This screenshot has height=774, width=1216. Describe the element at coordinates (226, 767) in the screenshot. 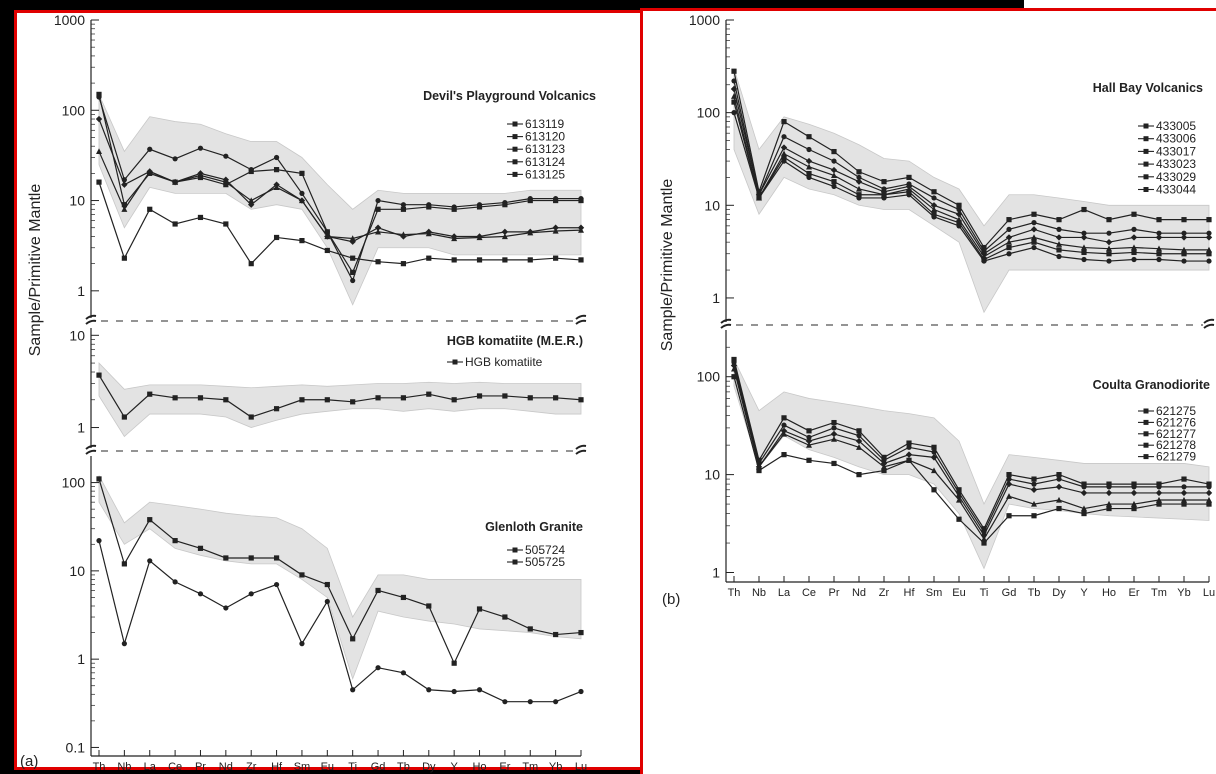

I see `x-tick-label: Nd` at that location.